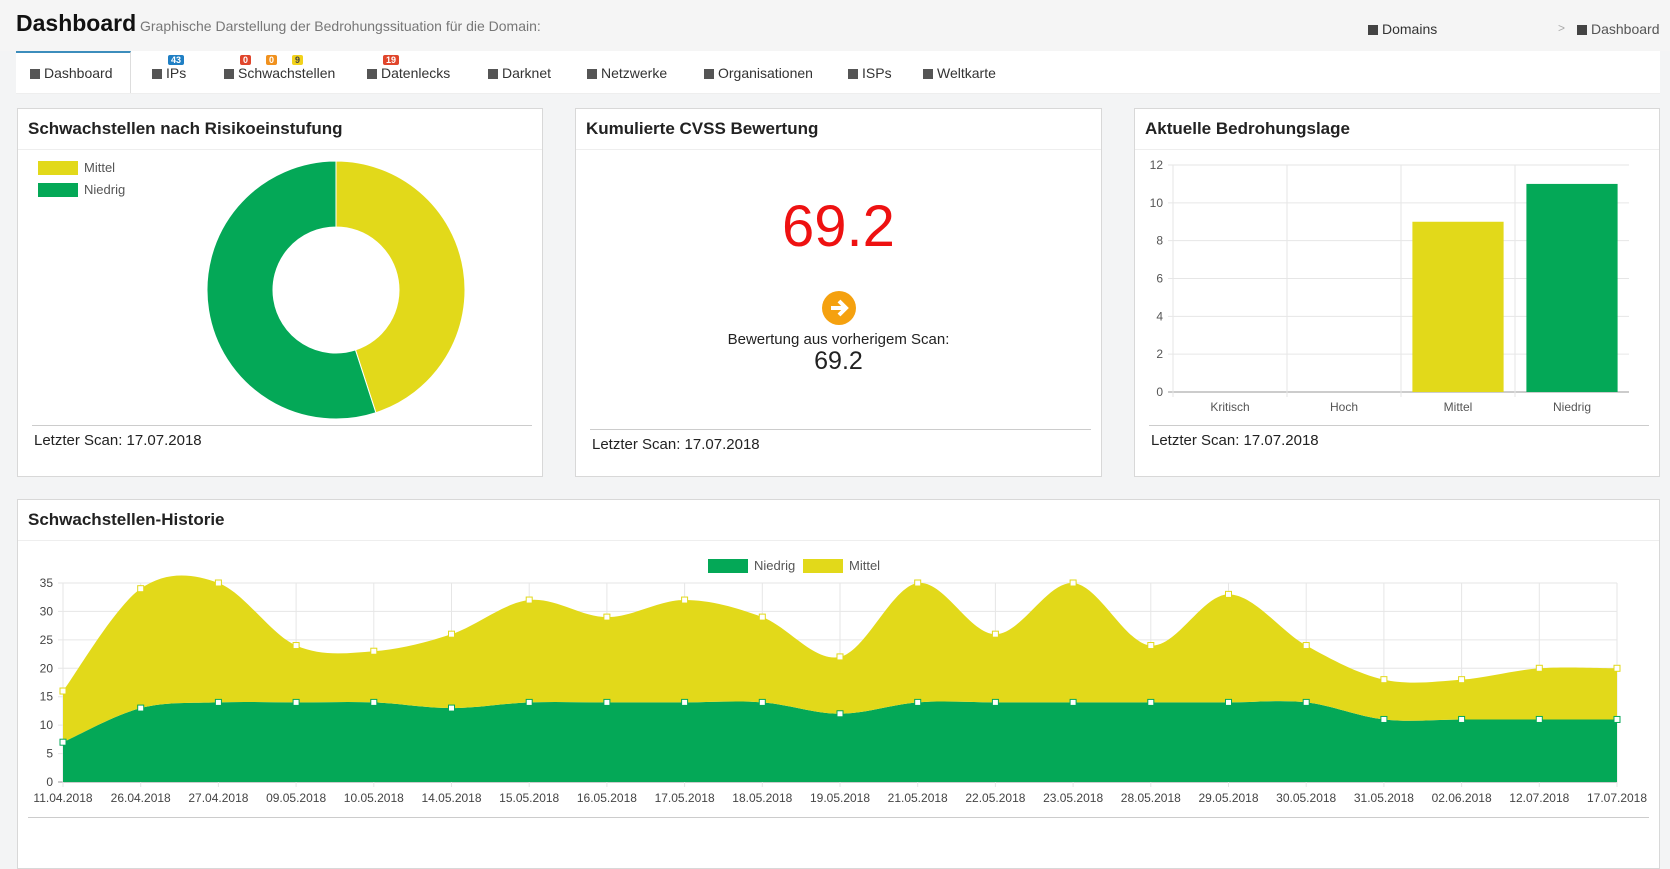 The image size is (1670, 869). I want to click on tab-label: Schwachstellen, so click(287, 73).